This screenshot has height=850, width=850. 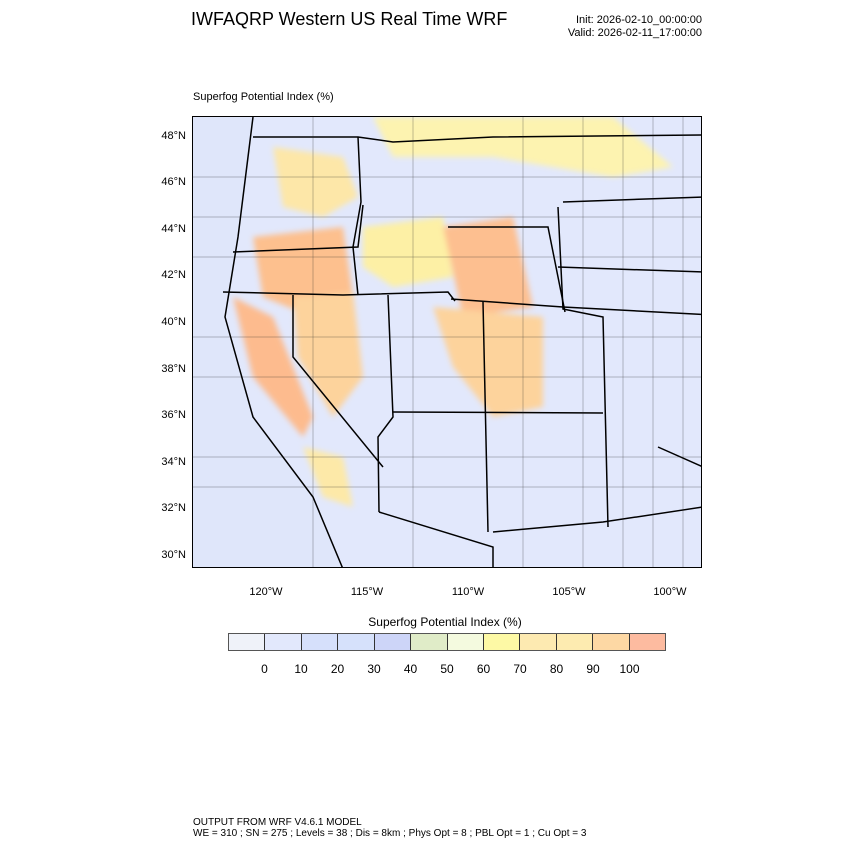 I want to click on lat-label: 34°N, so click(x=173, y=462).